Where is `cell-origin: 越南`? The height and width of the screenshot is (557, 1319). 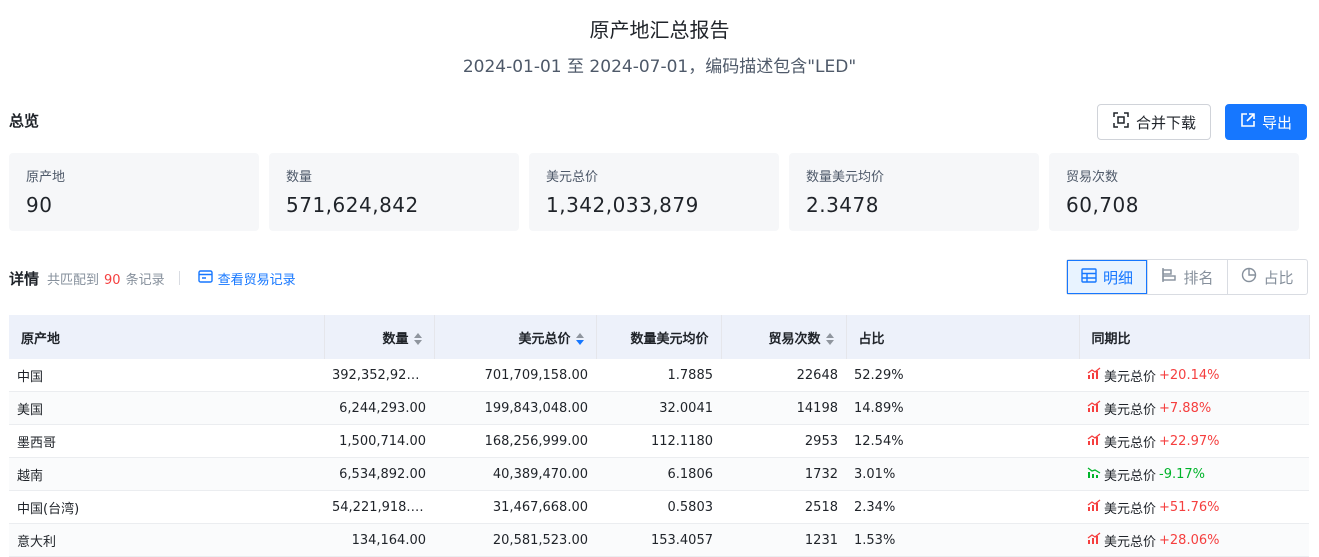
cell-origin: 越南 is located at coordinates (166, 474).